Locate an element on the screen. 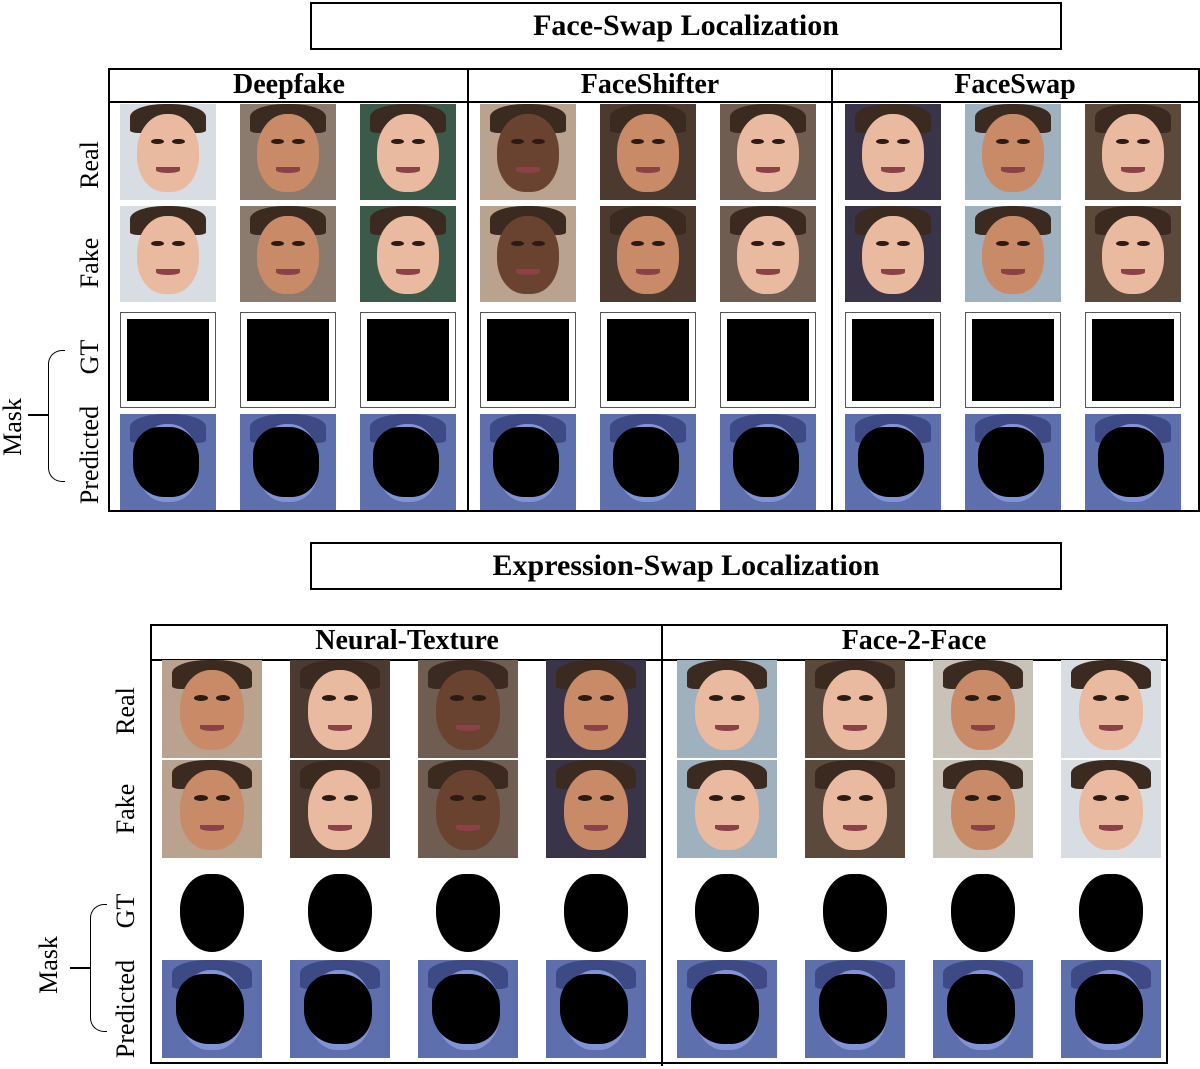 This screenshot has width=1200, height=1069. column-divider is located at coordinates (662, 846).